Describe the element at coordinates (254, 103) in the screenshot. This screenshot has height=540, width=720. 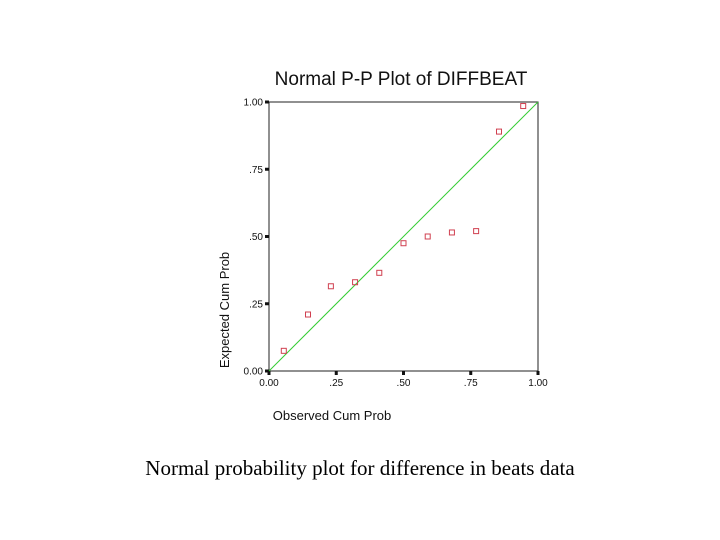
I see `y-tick-label: 1.00` at that location.